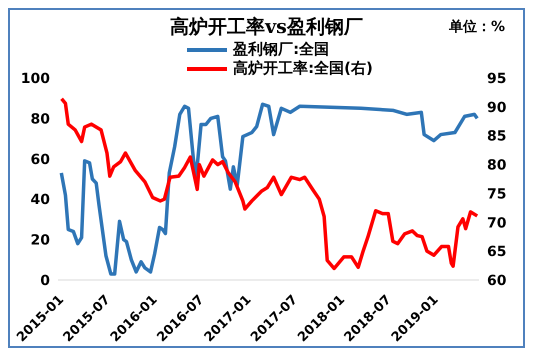 The width and height of the screenshot is (533, 356). I want to click on y-tick-label: 60, so click(40, 160).